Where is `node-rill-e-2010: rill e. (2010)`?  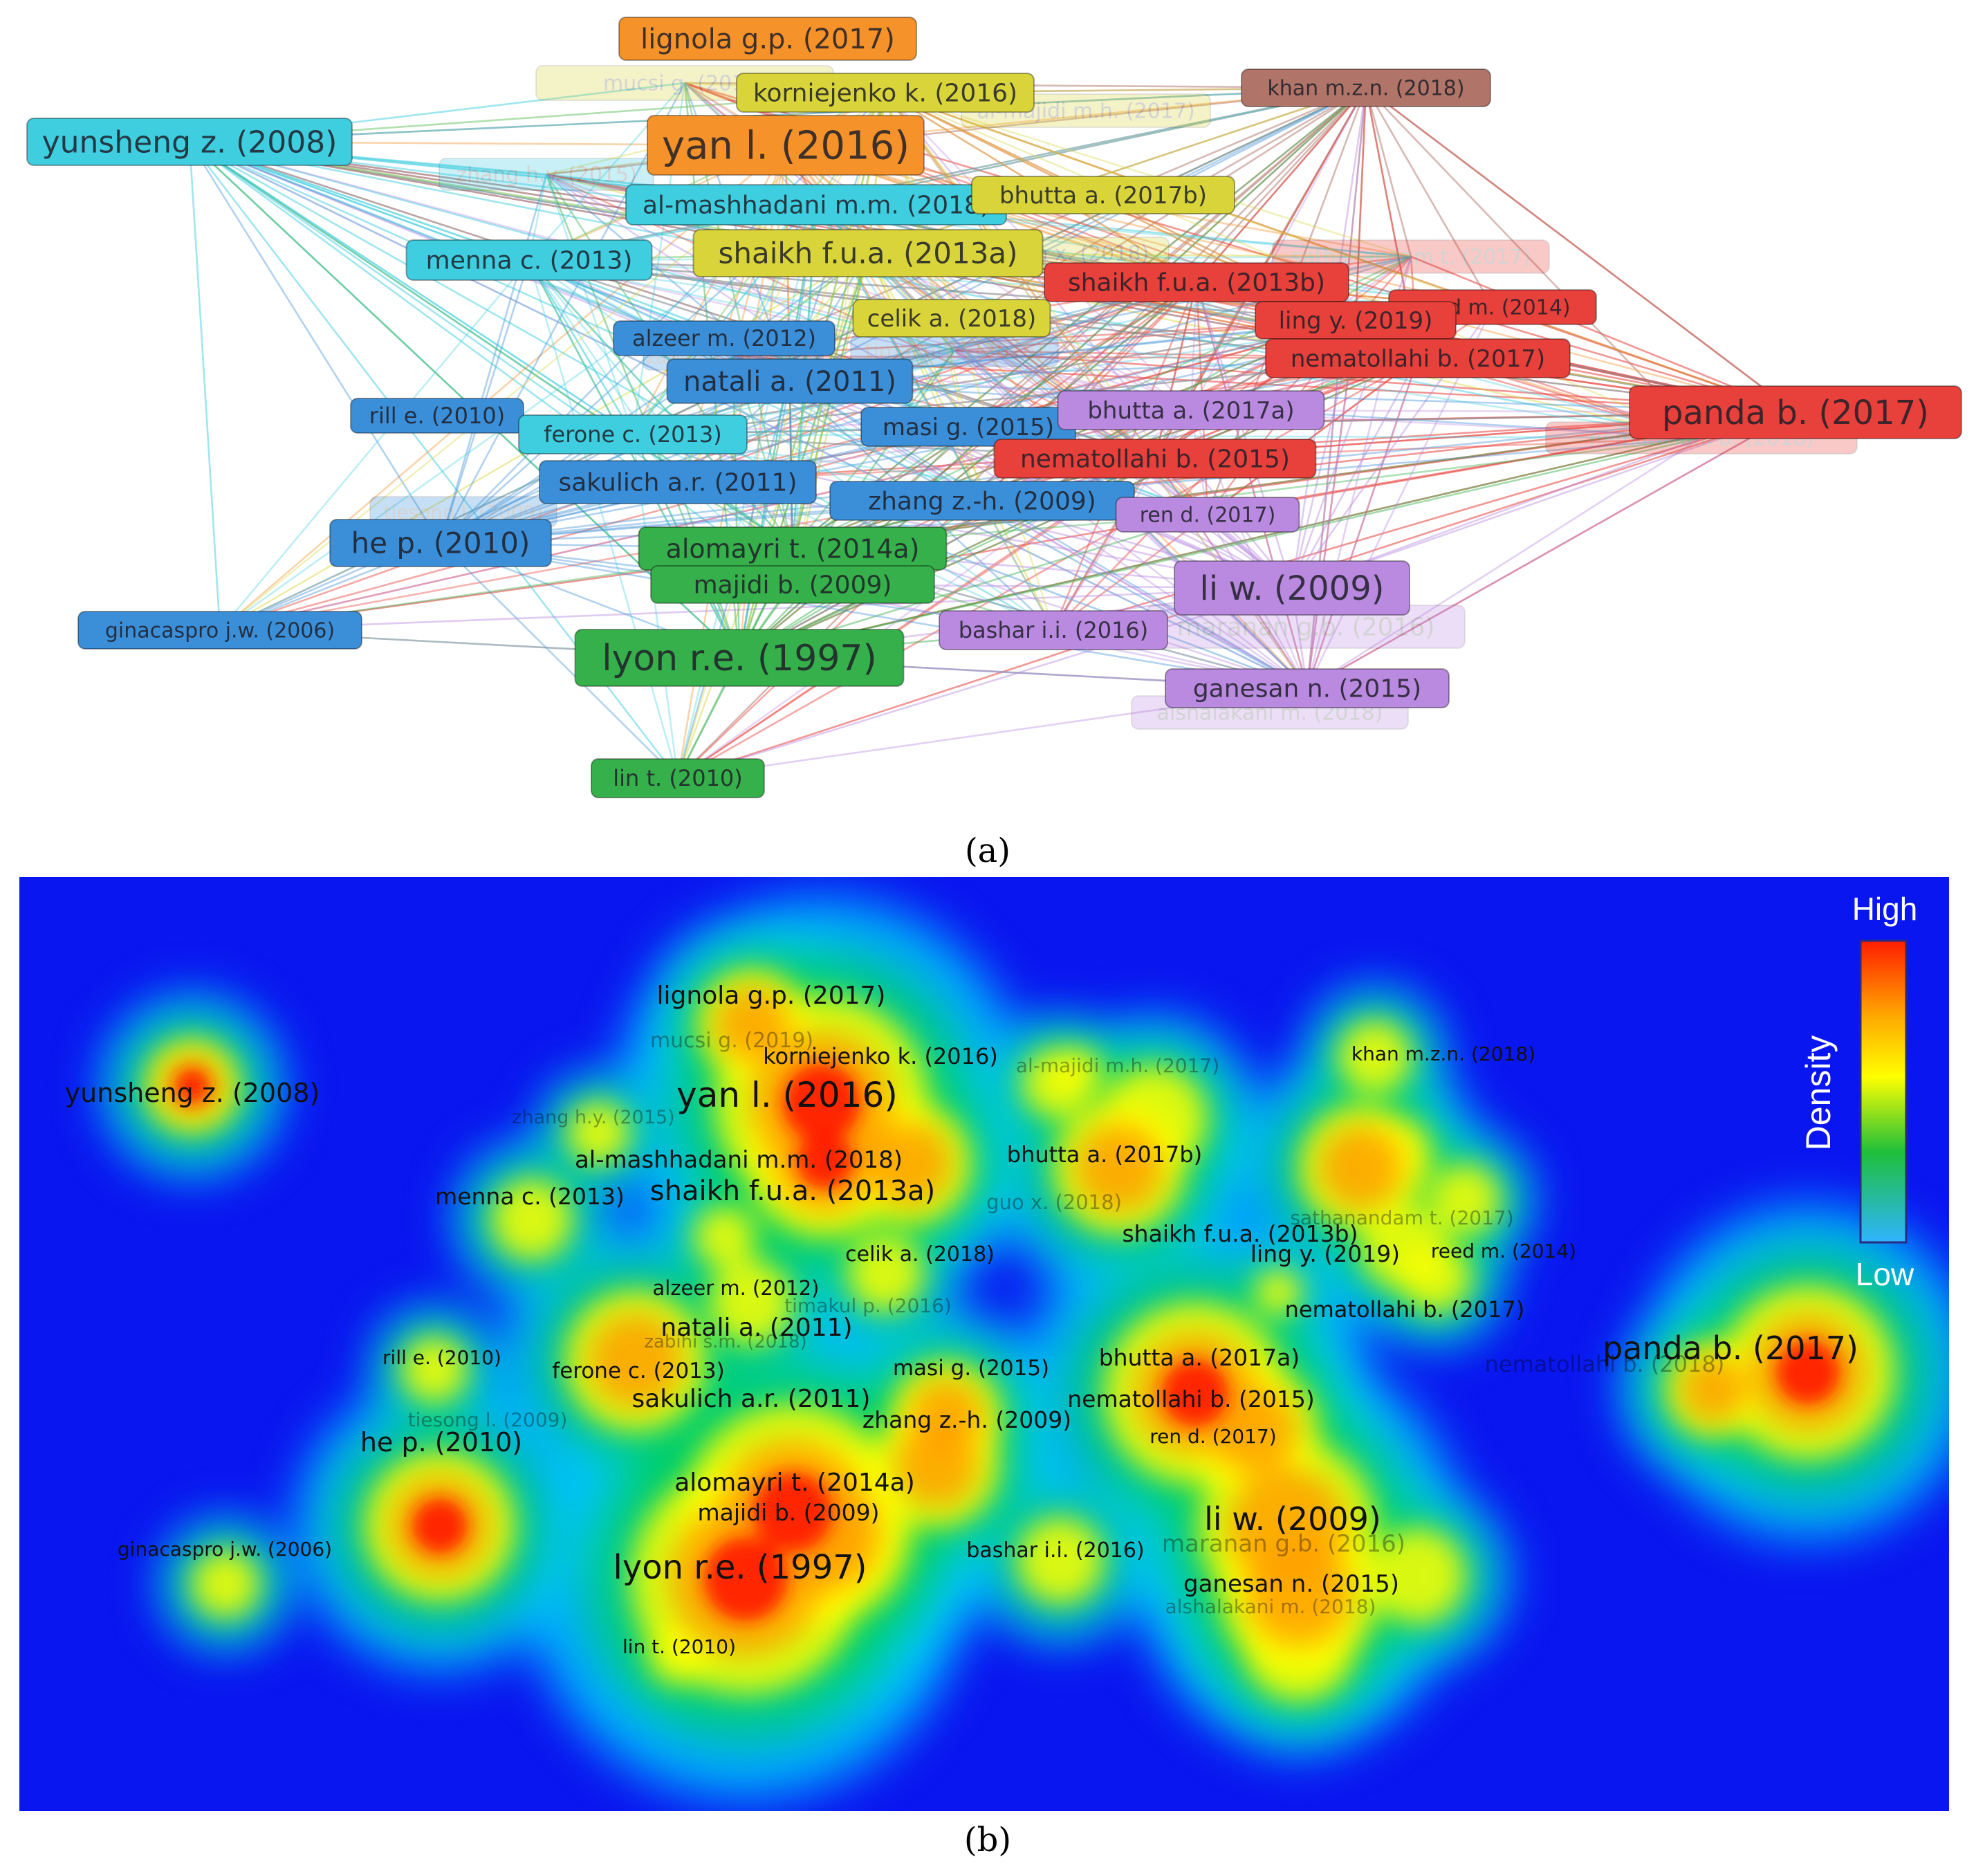 node-rill-e-2010: rill e. (2010) is located at coordinates (437, 416).